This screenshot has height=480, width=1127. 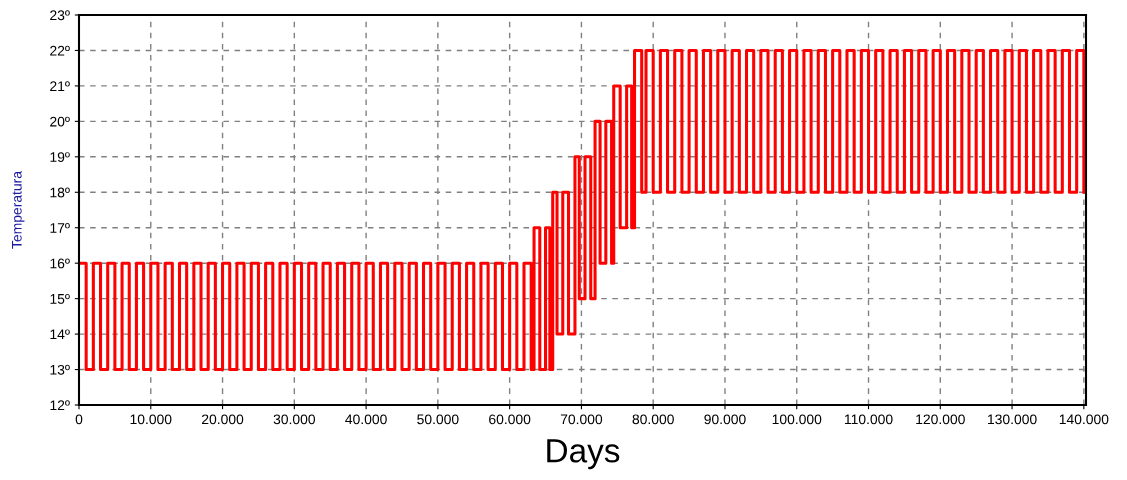 What do you see at coordinates (60, 228) in the screenshot?
I see `y-tick-label: 17º` at bounding box center [60, 228].